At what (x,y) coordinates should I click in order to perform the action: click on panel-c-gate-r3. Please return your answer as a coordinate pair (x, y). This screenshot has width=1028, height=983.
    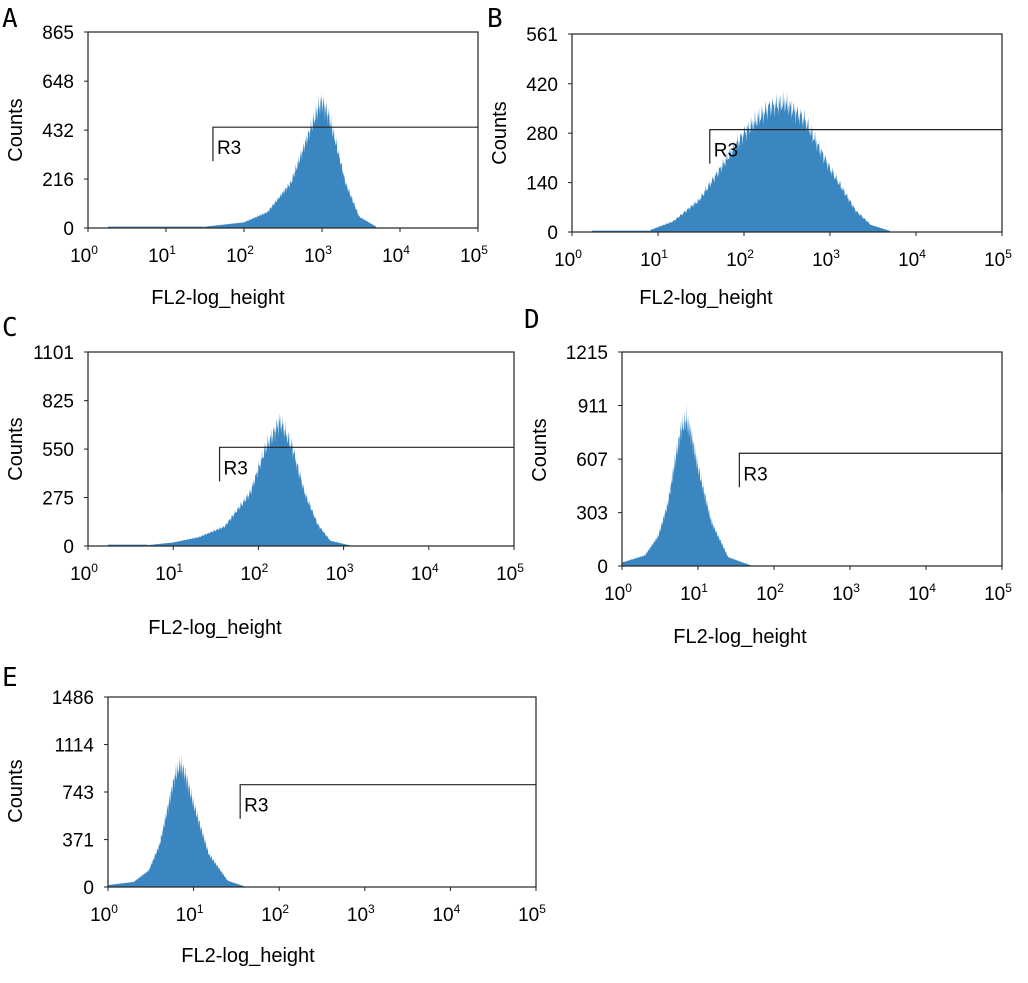
    Looking at the image, I should click on (366, 464).